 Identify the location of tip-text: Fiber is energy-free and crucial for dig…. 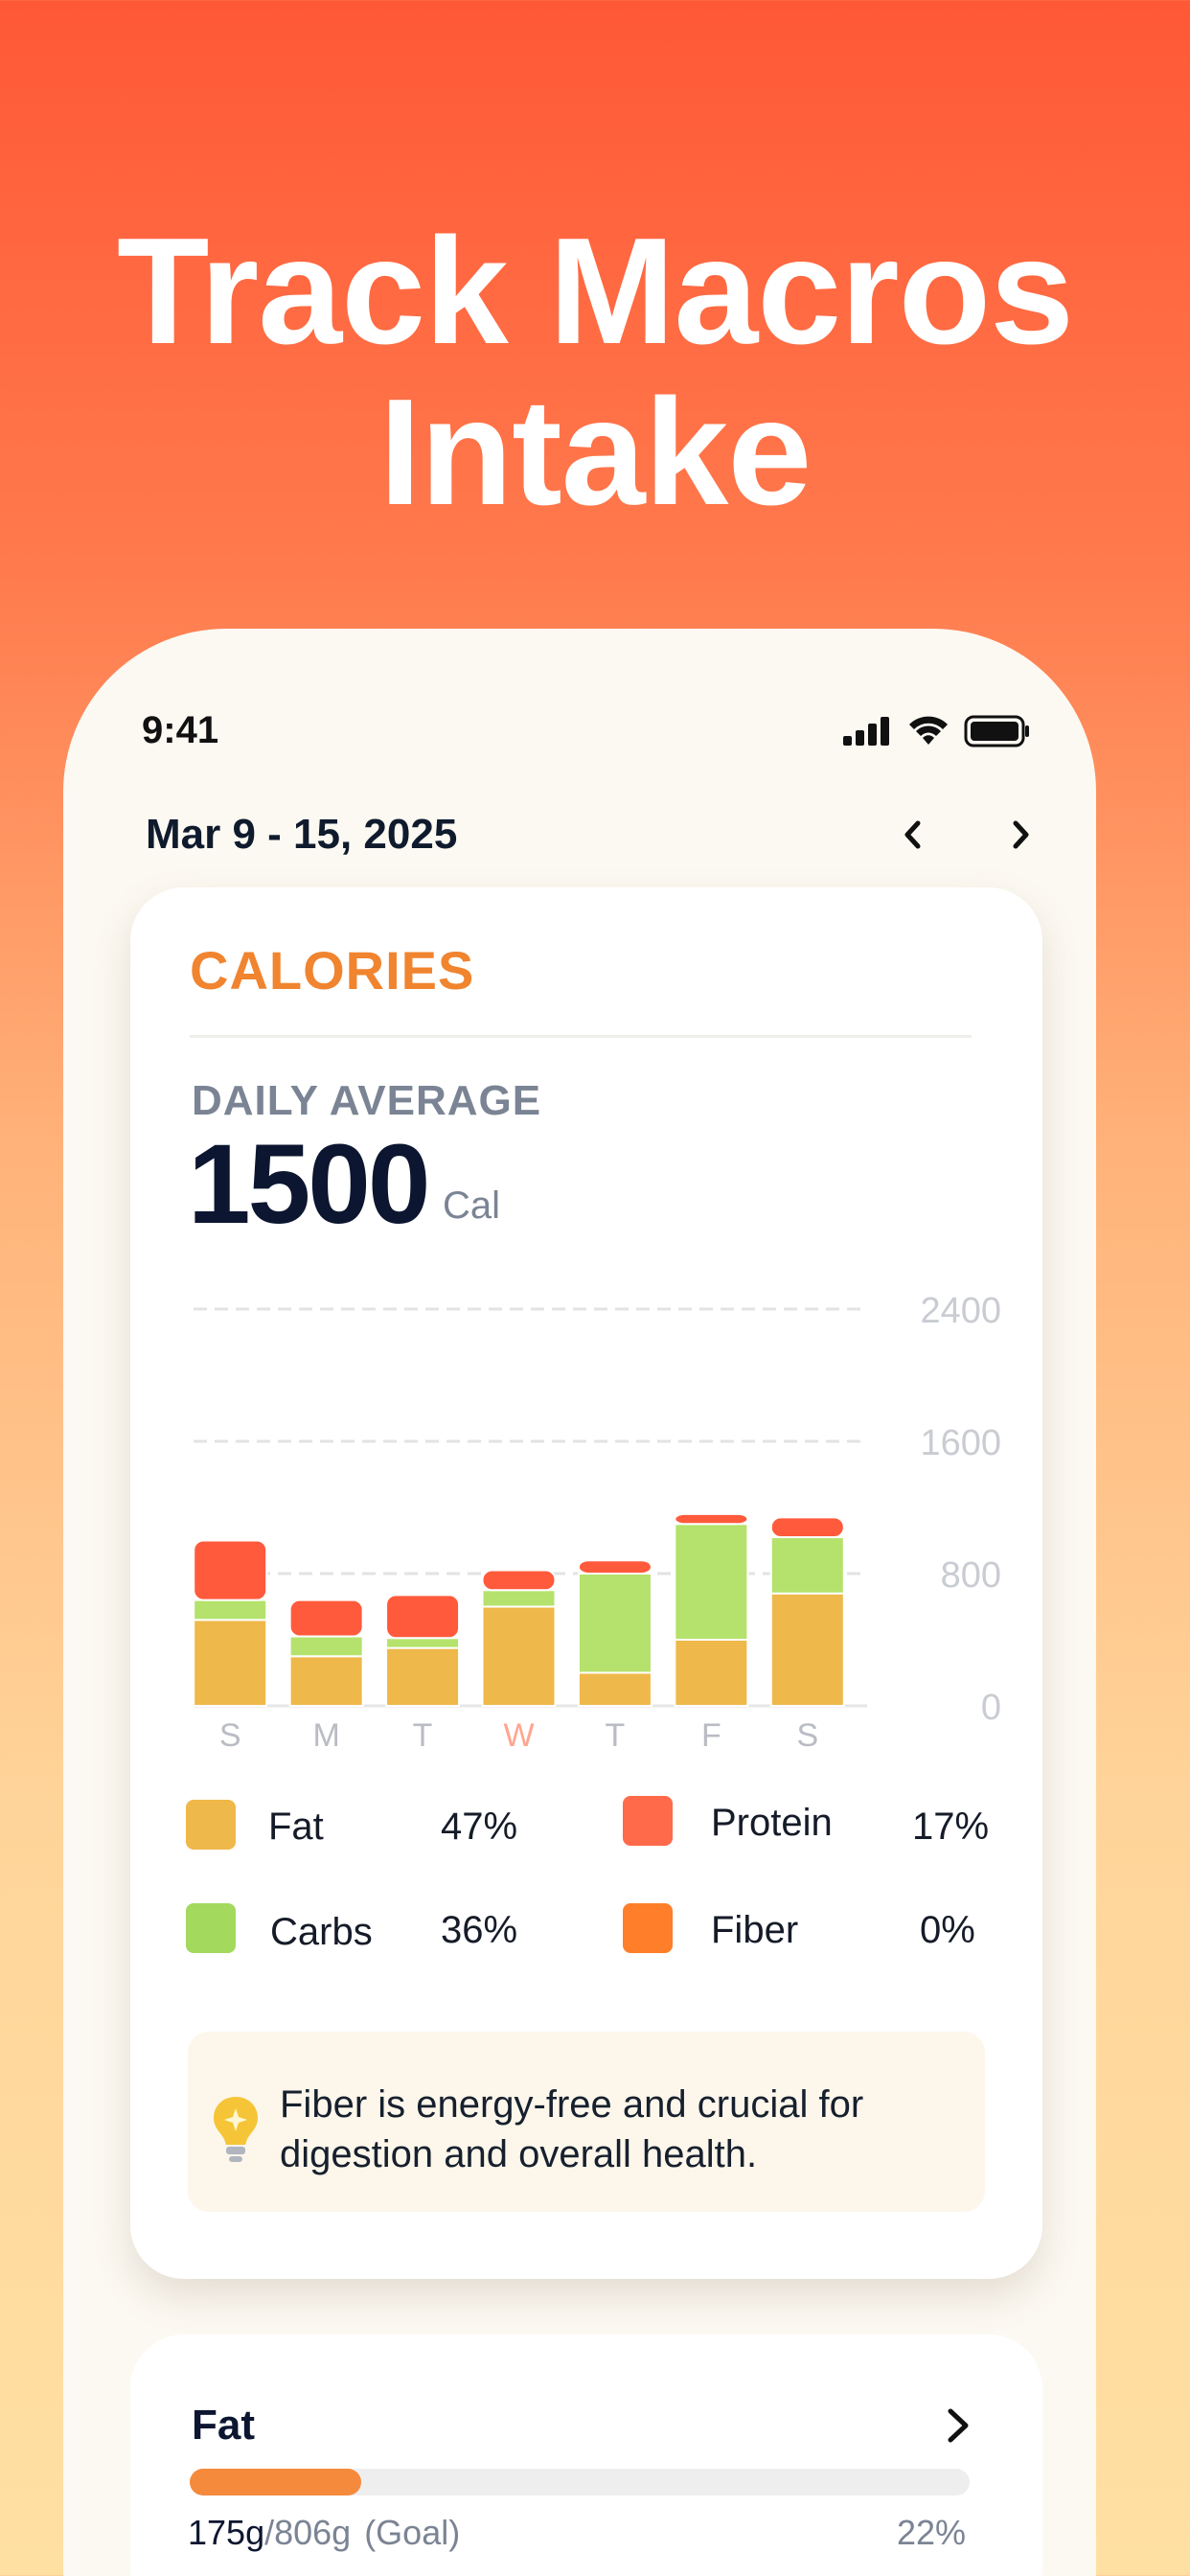
(572, 2129).